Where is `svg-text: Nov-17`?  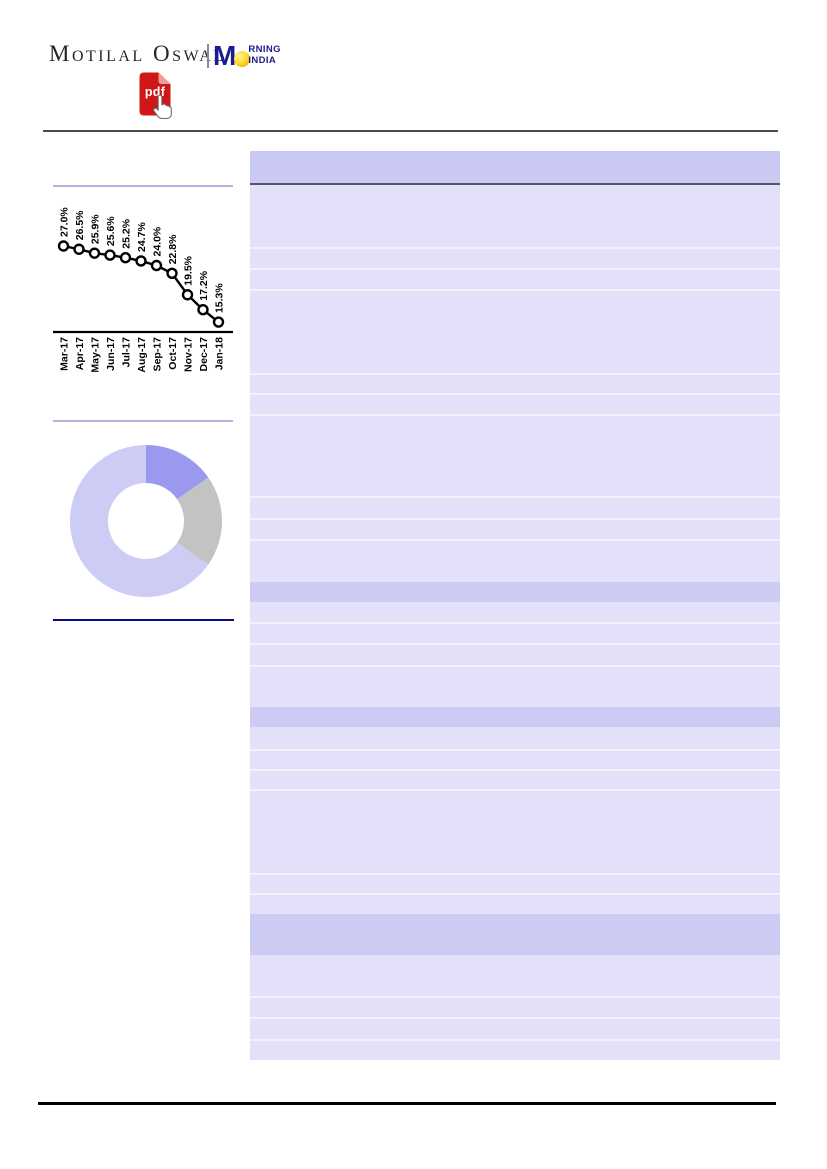 svg-text: Nov-17 is located at coordinates (189, 354).